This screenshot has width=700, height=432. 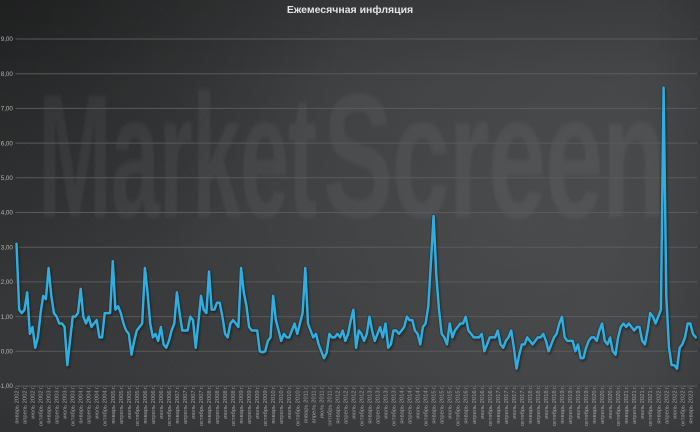 What do you see at coordinates (643, 401) in the screenshot?
I see `svg-text: июль 2021 г.` at bounding box center [643, 401].